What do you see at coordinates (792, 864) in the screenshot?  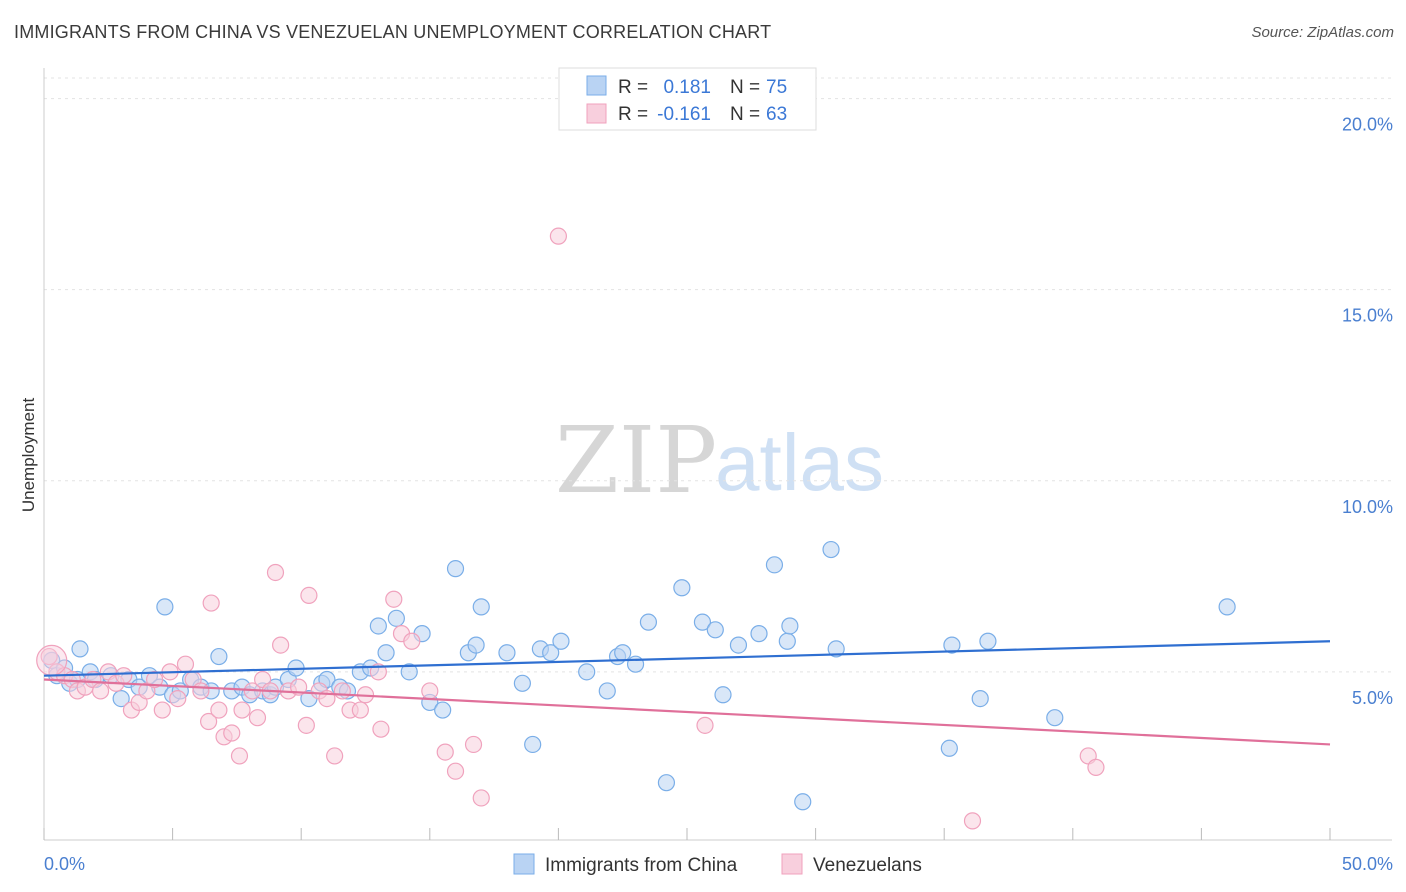 I see `legend-swatch-venezuelans` at bounding box center [792, 864].